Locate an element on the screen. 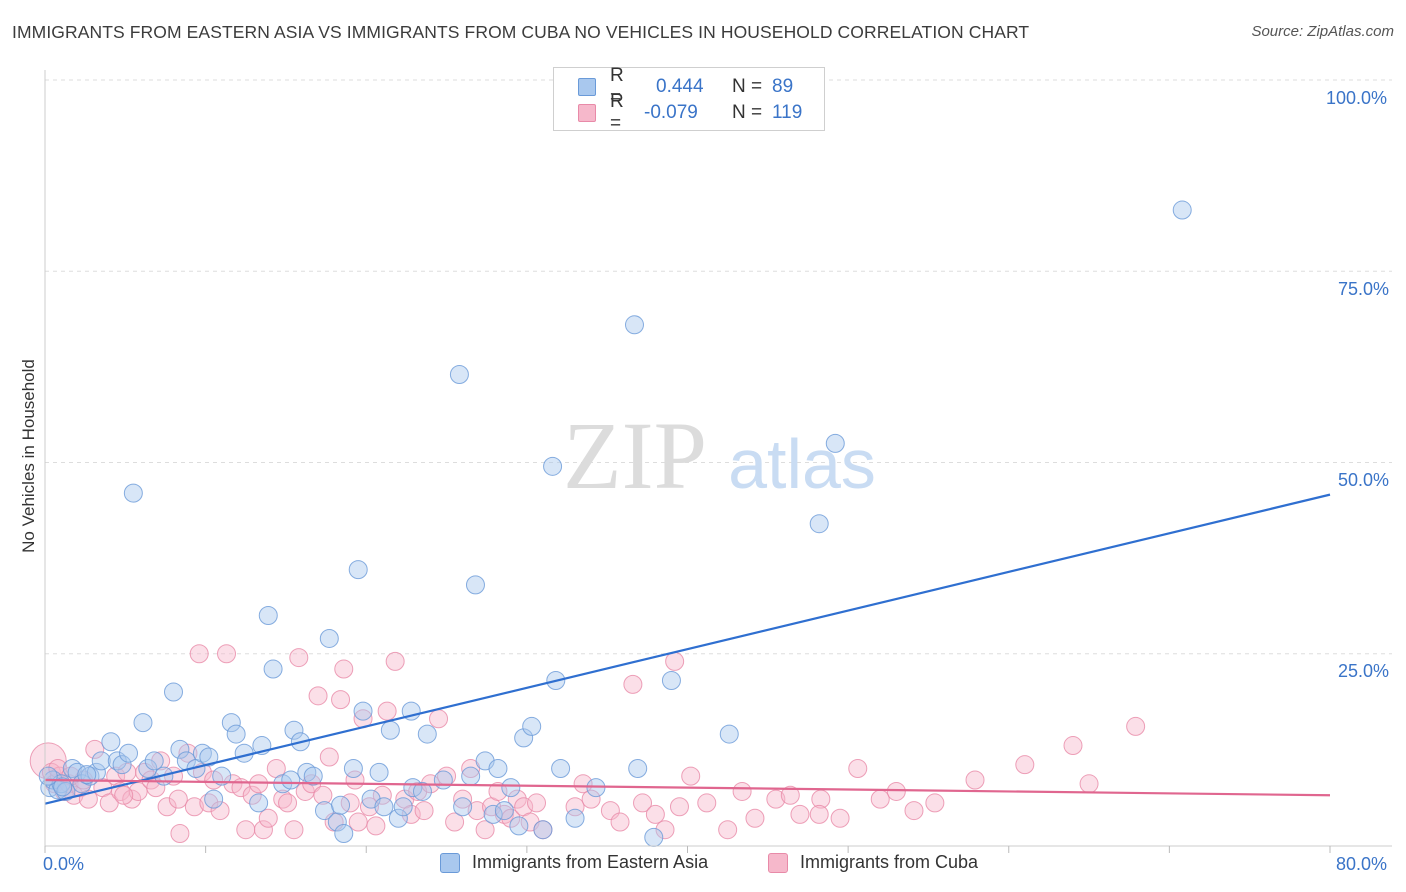  y-tick-25: 25.0% is located at coordinates (1364, 671).